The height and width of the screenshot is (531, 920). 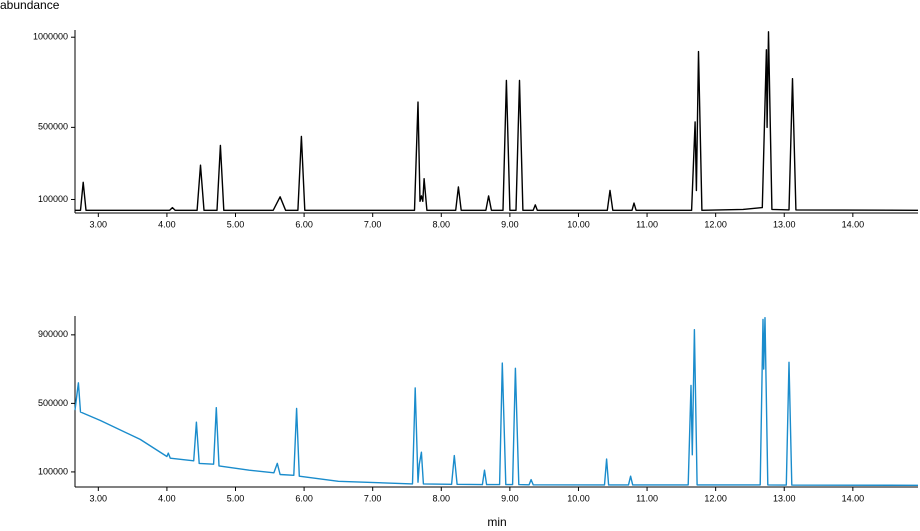 I want to click on x-axis-label: min, so click(x=496, y=522).